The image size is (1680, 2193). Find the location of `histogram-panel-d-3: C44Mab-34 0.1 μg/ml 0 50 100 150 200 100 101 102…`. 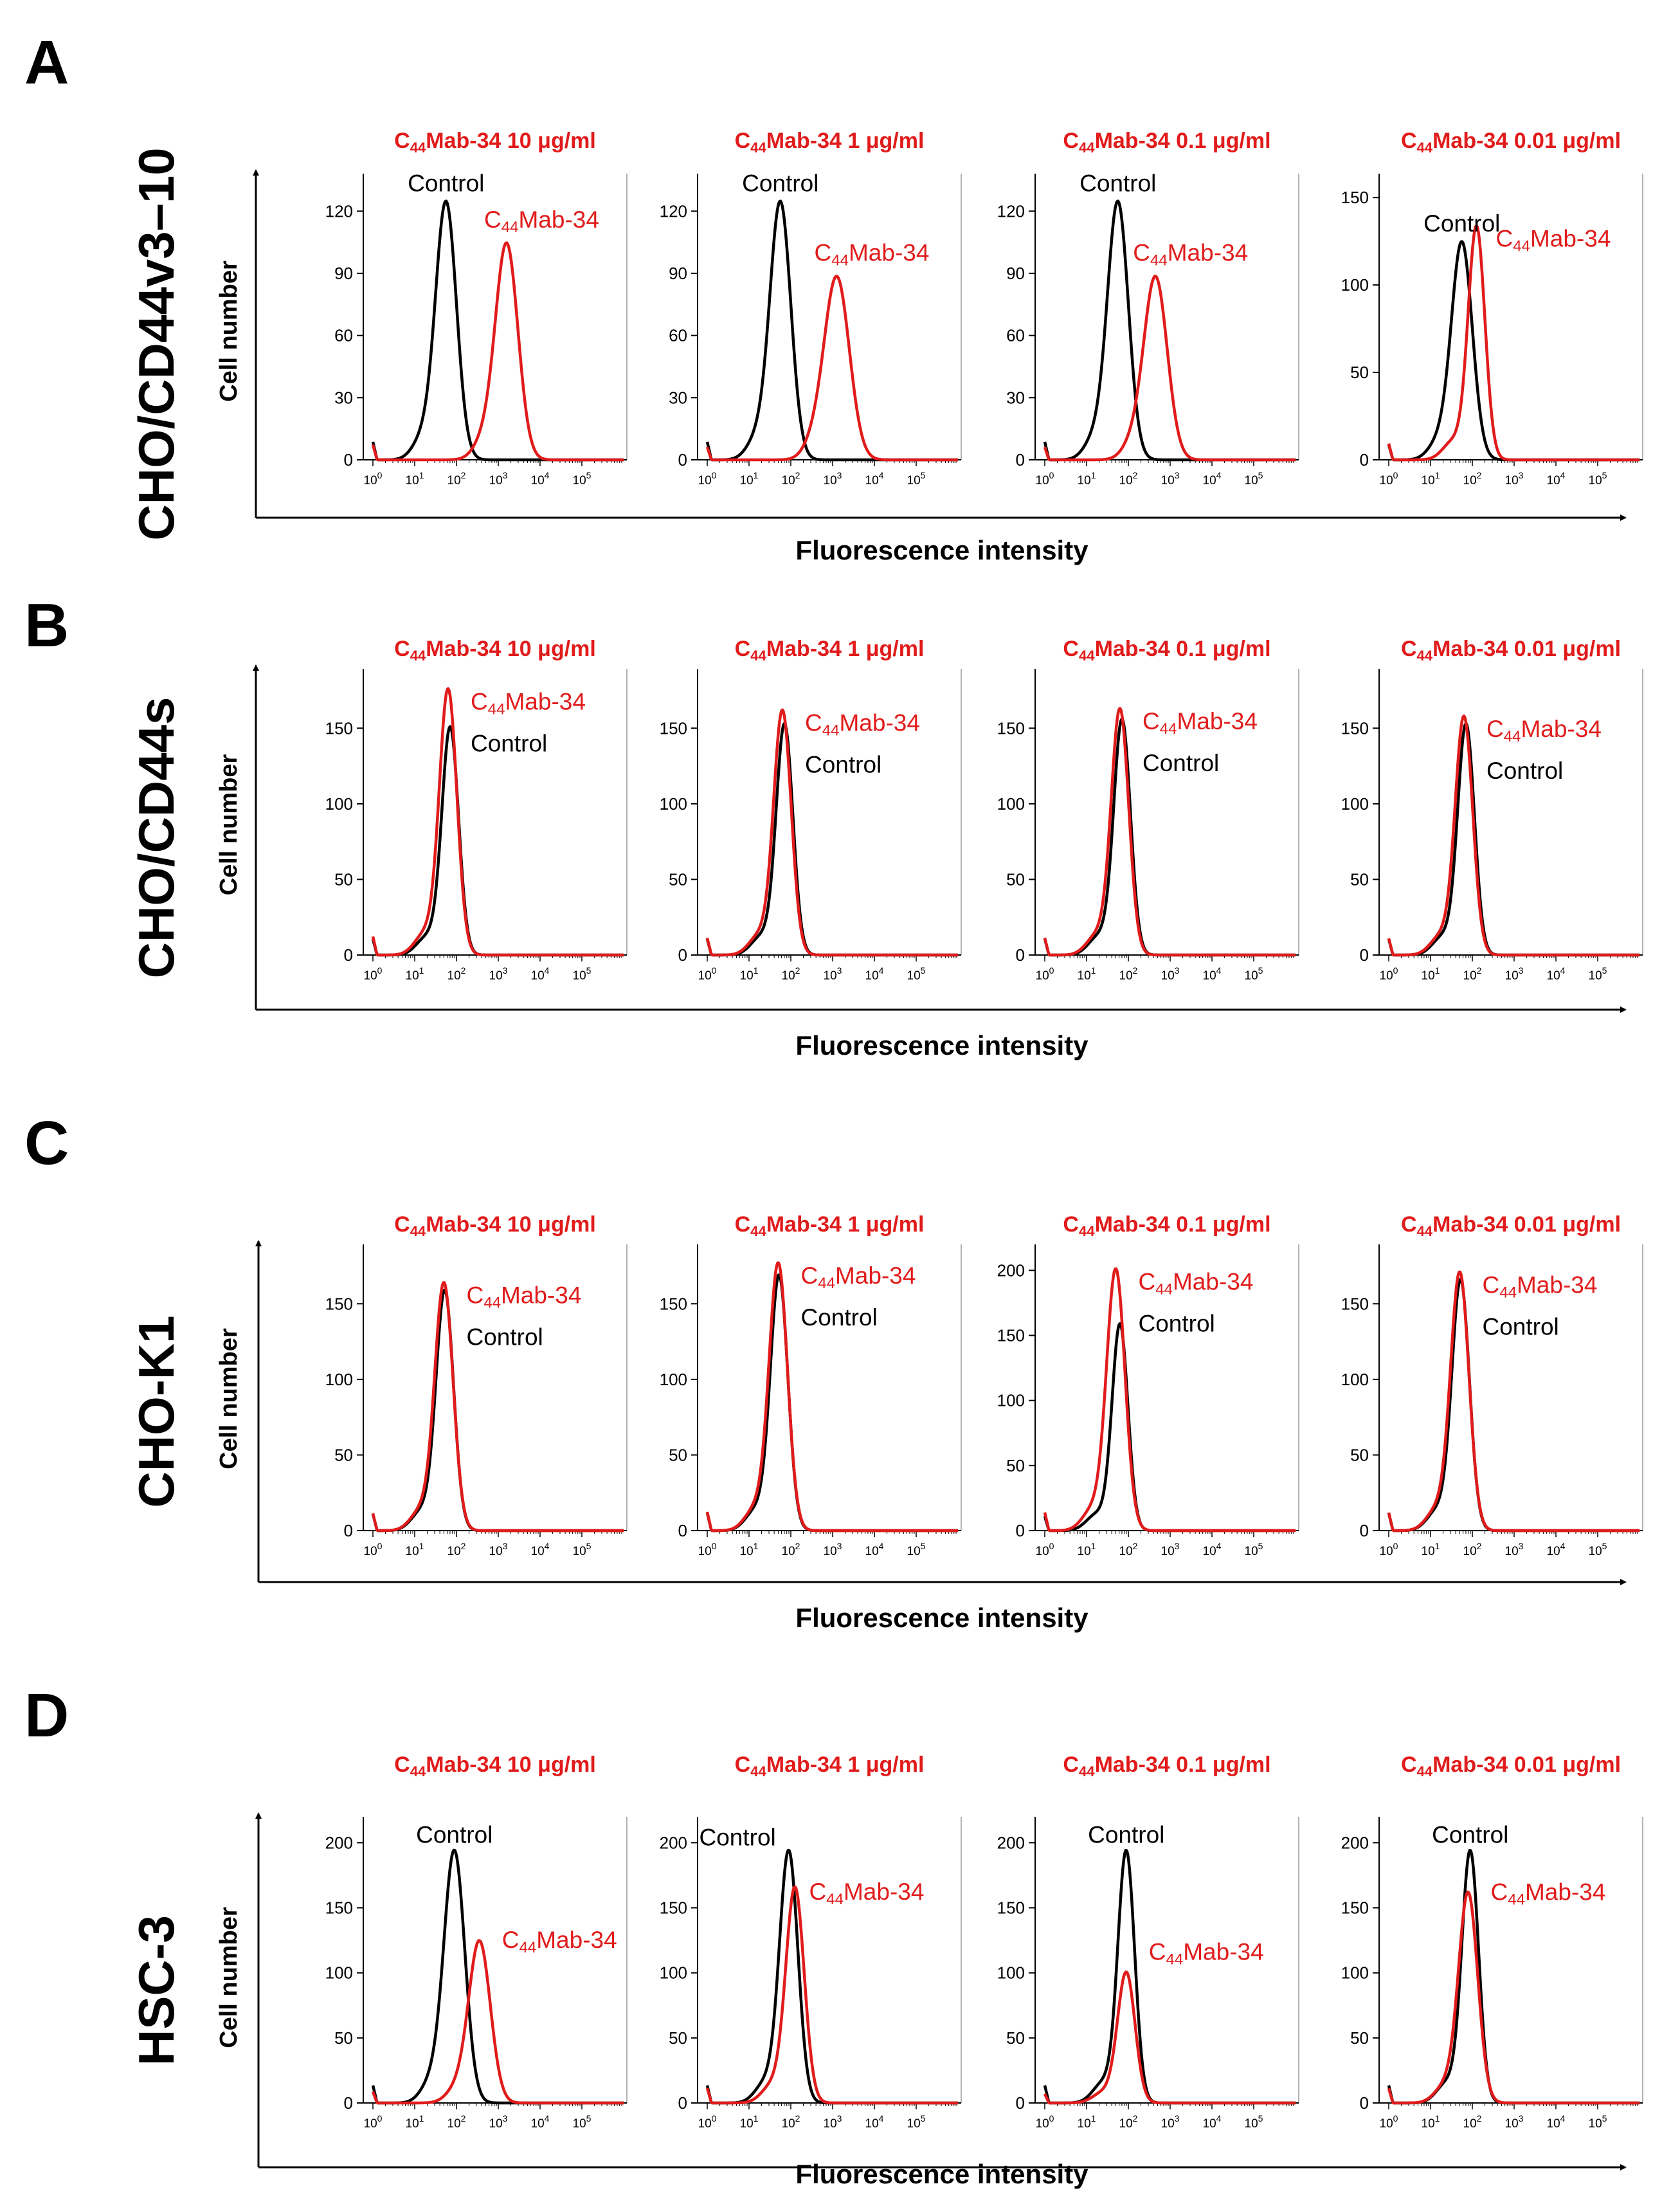

histogram-panel-d-3: C44Mab-34 0.1 μg/ml 0 50 100 150 200 100 101 102… is located at coordinates (1148, 1941).